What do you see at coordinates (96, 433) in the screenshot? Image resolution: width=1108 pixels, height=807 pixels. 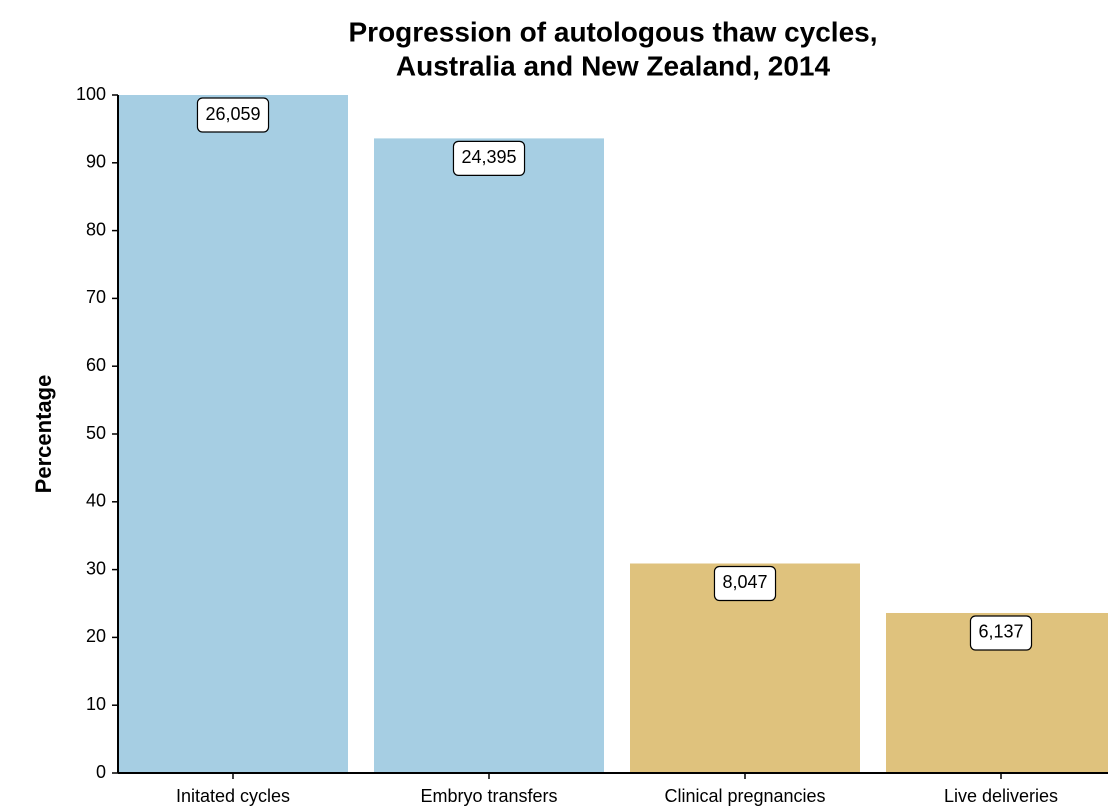 I see `y-tick-label: 50` at bounding box center [96, 433].